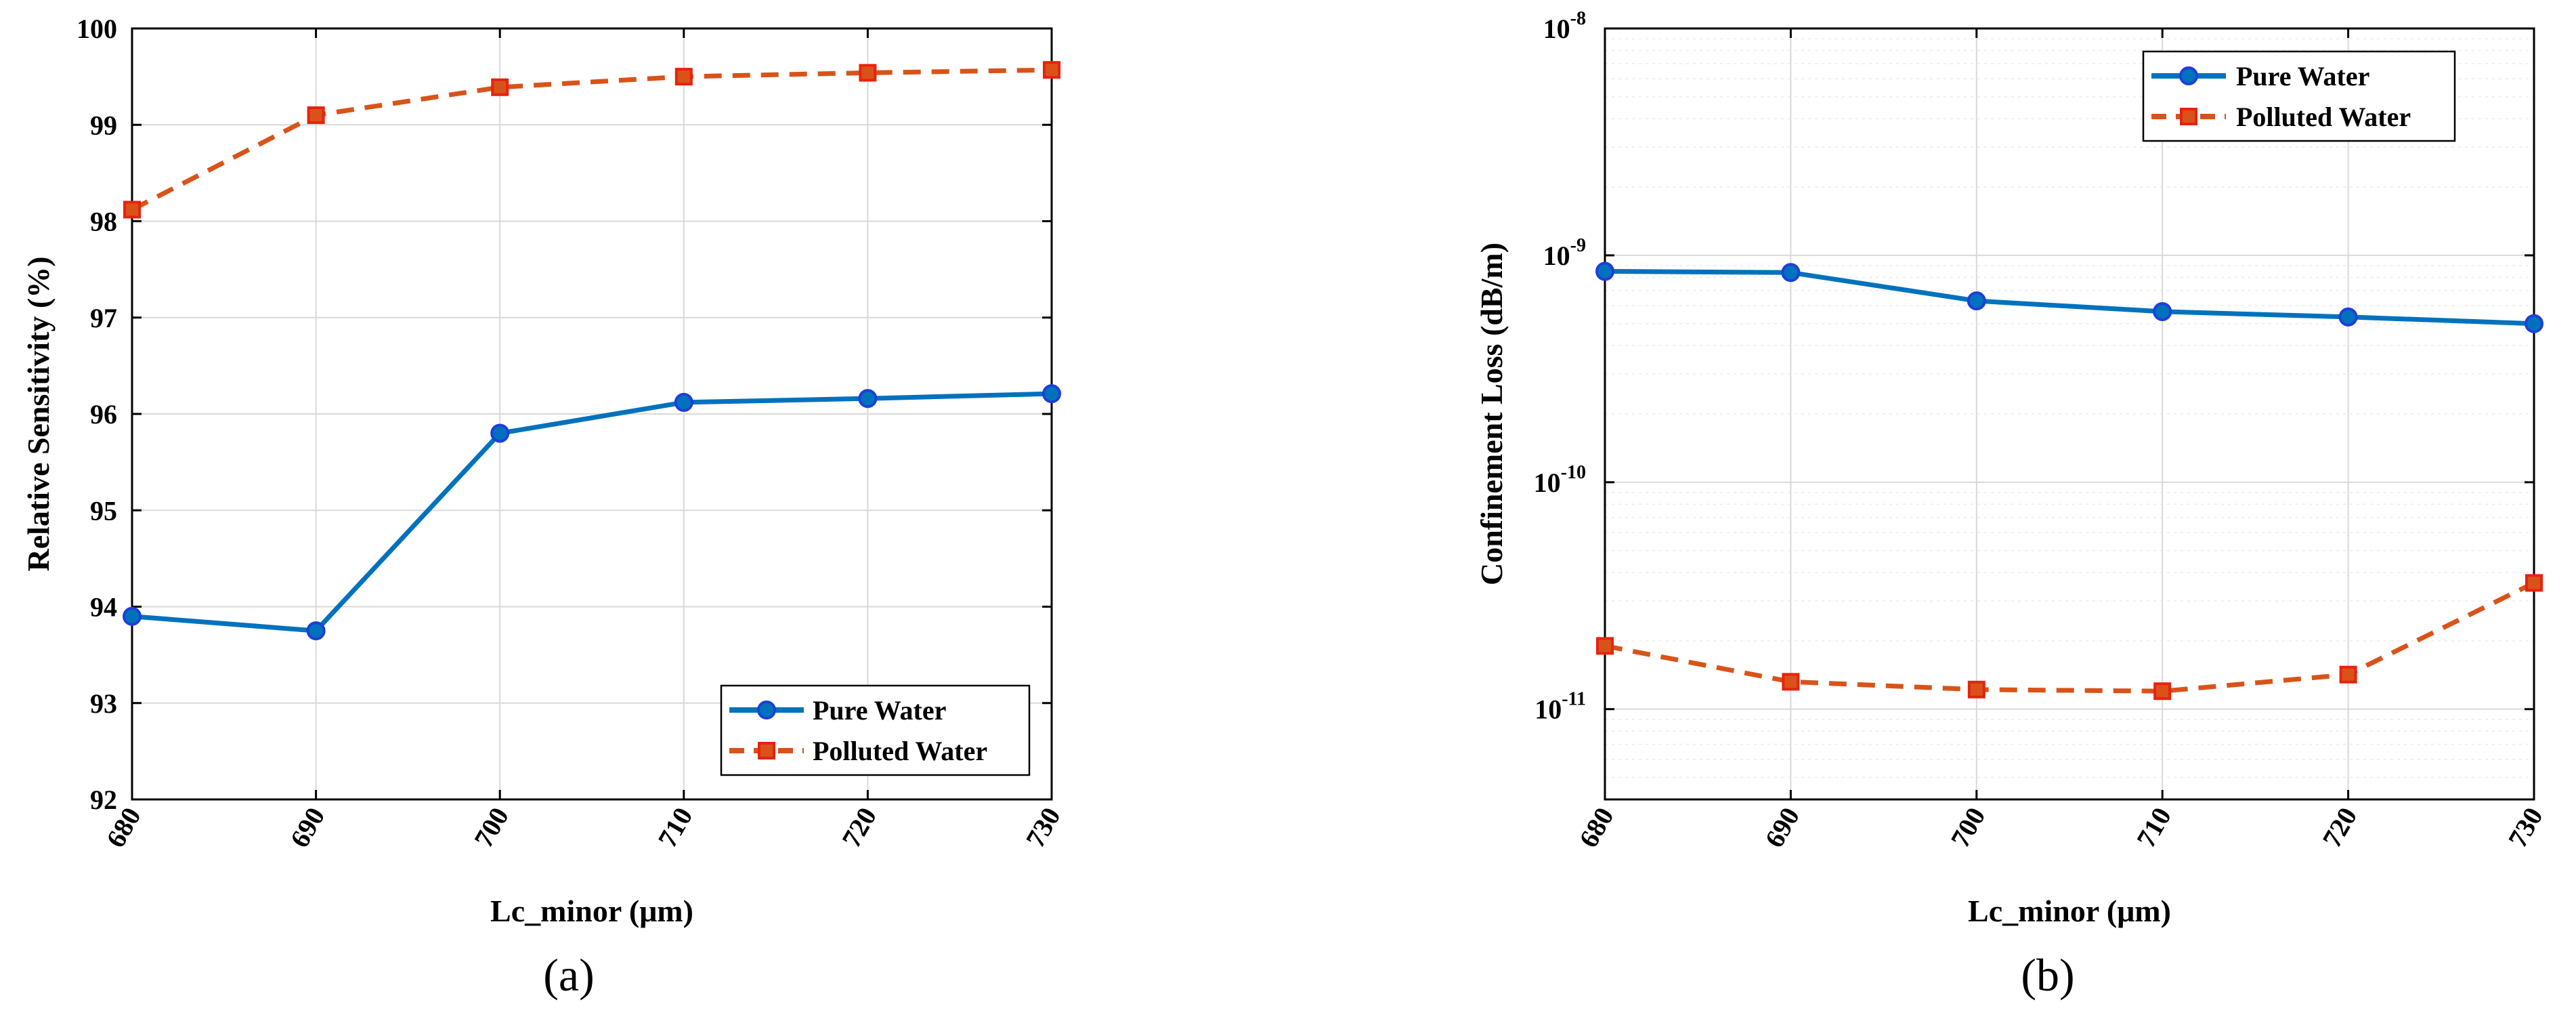 Image resolution: width=2576 pixels, height=1023 pixels. Describe the element at coordinates (103, 414) in the screenshot. I see `y-tick-label: 96` at that location.